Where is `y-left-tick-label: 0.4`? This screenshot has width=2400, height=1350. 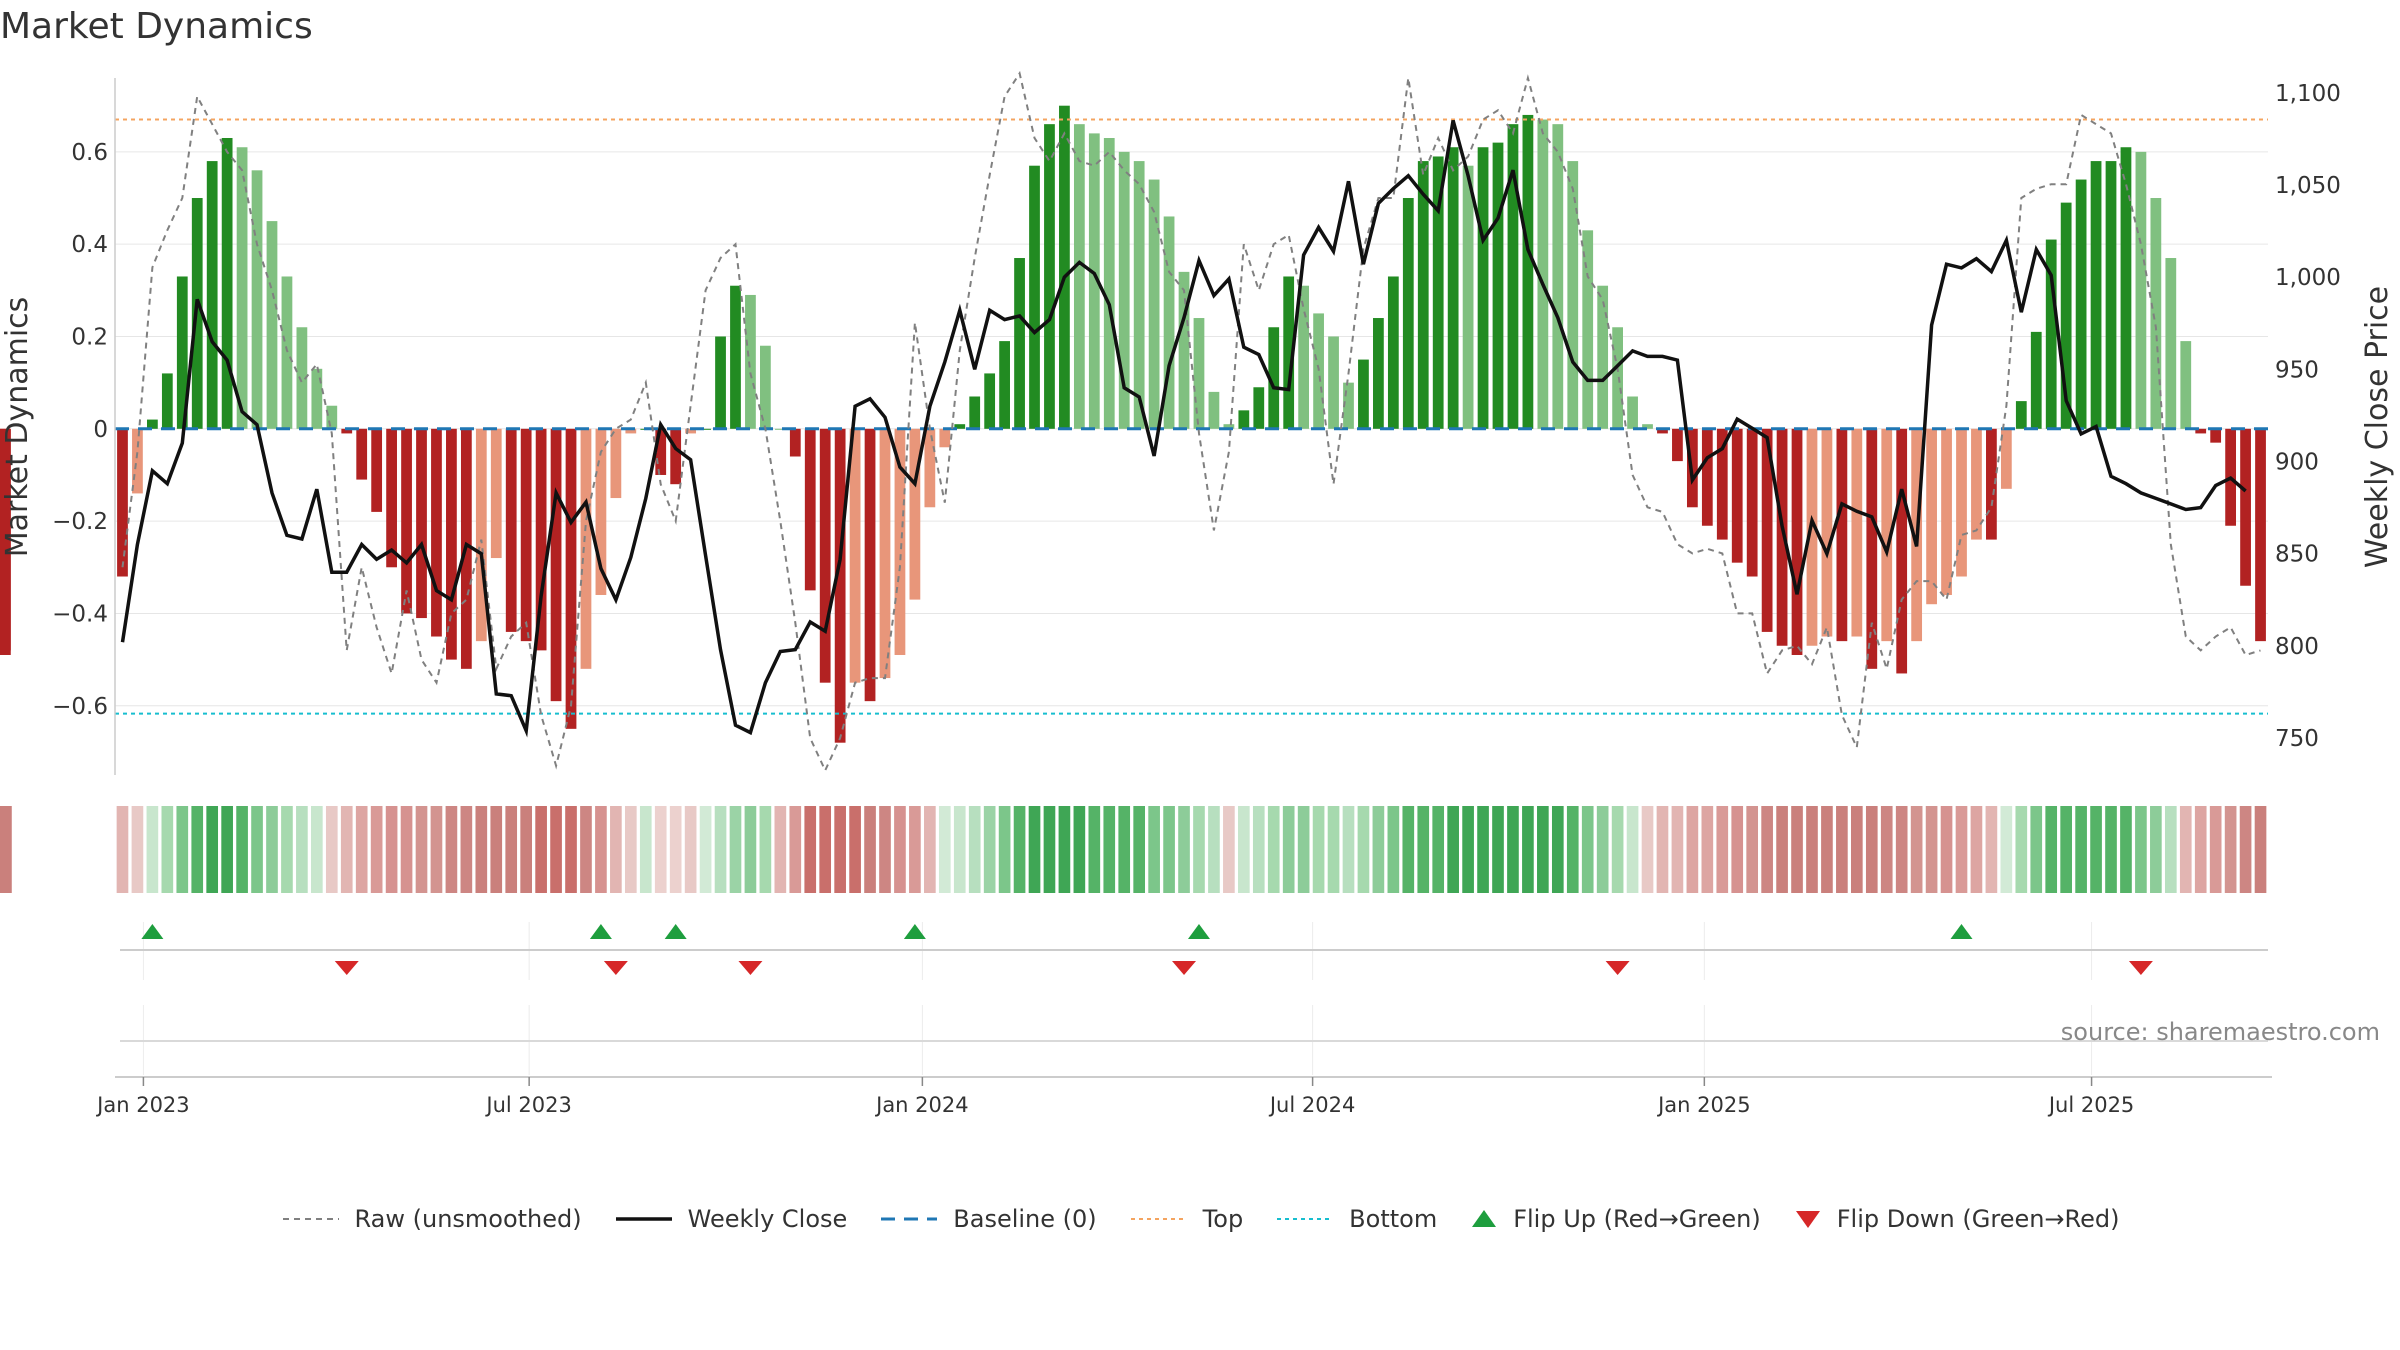
y-left-tick-label: 0.4 is located at coordinates (89, 245).